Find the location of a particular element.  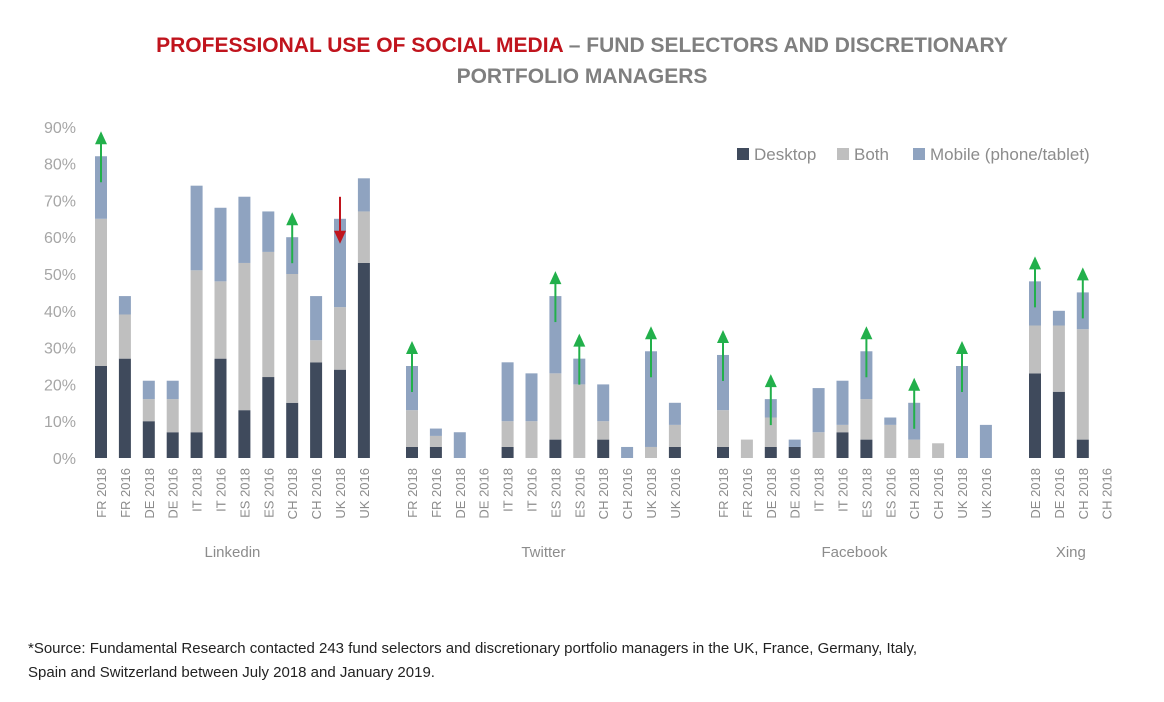

chart-title-highlight: PROFESSIONAL USE OF SOCIAL MEDIA is located at coordinates (359, 45).